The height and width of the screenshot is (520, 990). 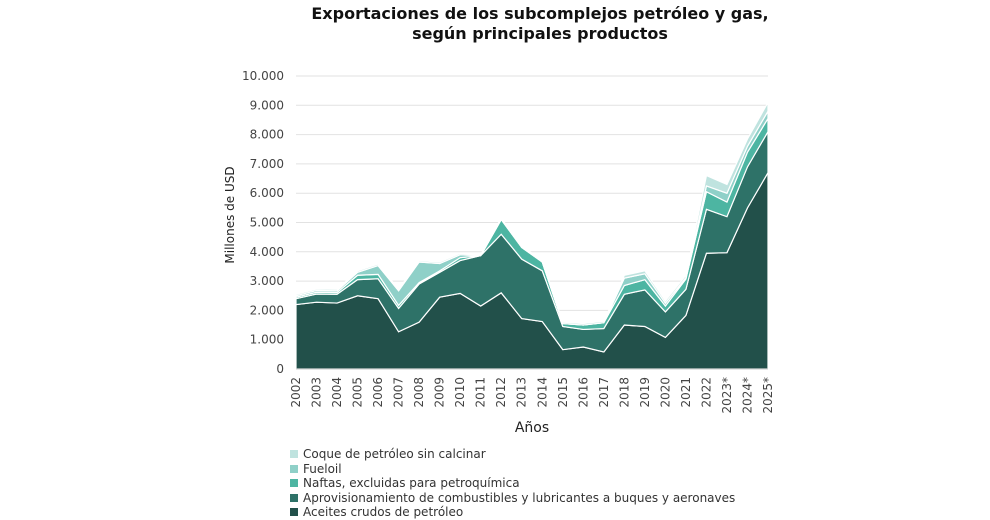 I want to click on x-tick-label: 2020, so click(x=665, y=392).